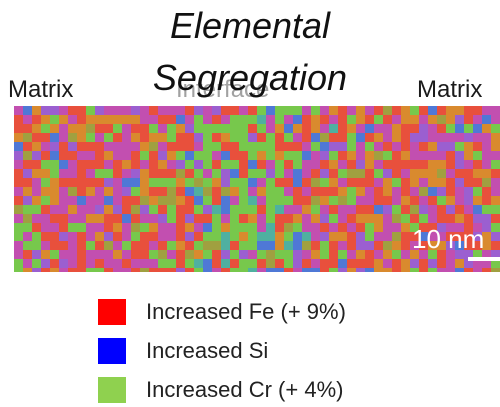 This screenshot has width=500, height=407. I want to click on region-label-left: Matrix, so click(41, 89).